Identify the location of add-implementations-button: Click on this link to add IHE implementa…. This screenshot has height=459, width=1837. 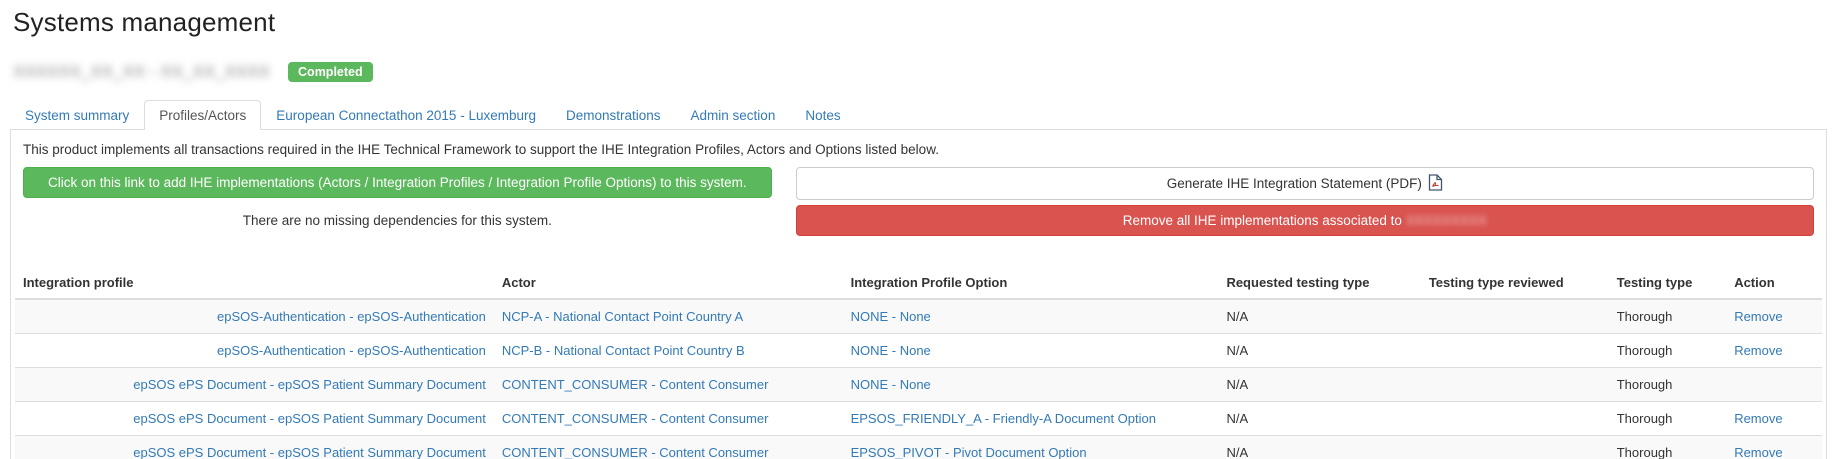
(397, 183).